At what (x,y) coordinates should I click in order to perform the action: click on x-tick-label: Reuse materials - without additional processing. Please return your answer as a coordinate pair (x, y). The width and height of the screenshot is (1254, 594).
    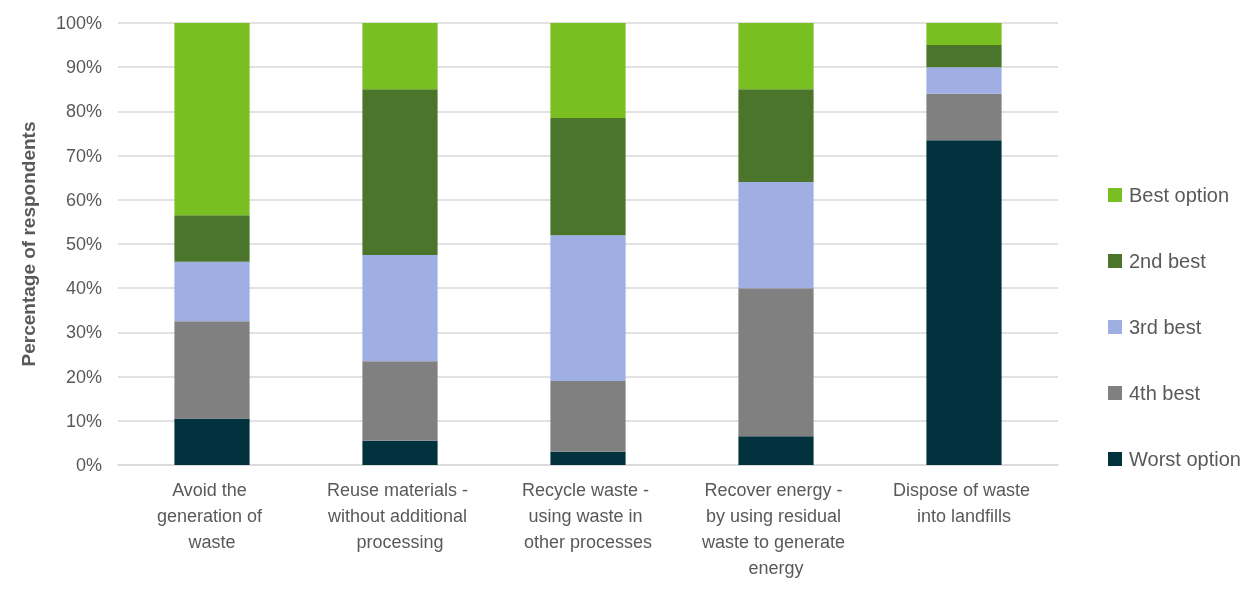
    Looking at the image, I should click on (400, 516).